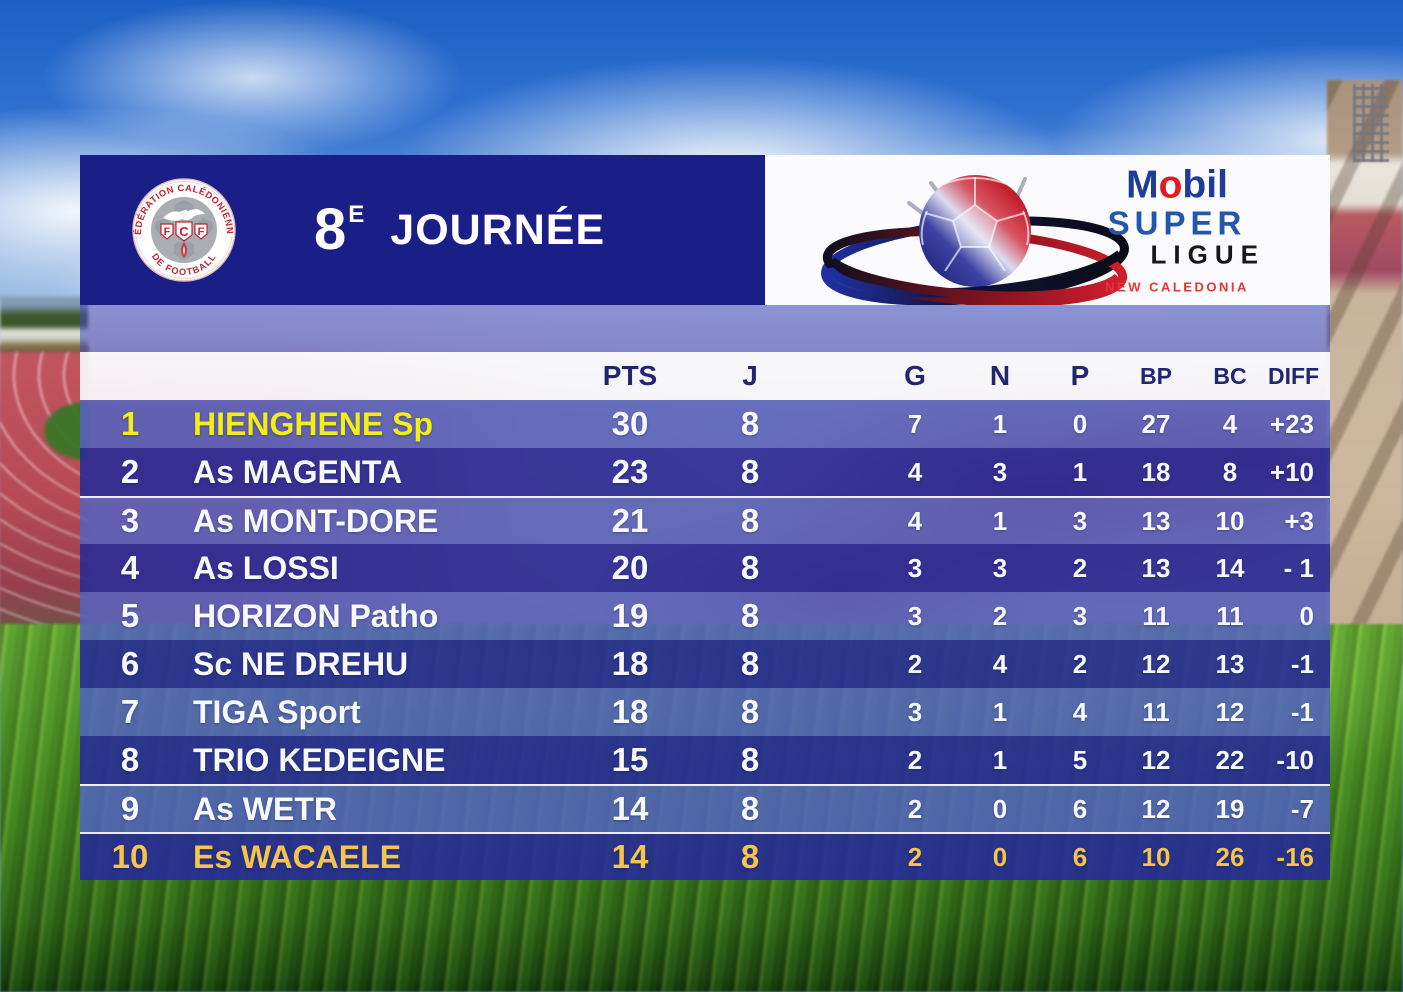 The image size is (1403, 992). Describe the element at coordinates (297, 856) in the screenshot. I see `cell-team: Es WACAELE` at that location.